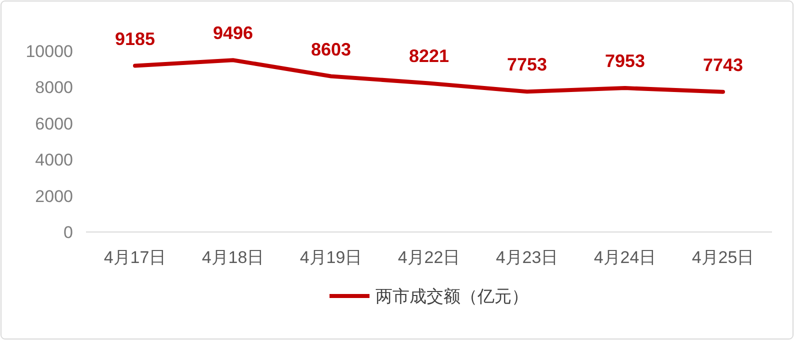 The image size is (794, 340). Describe the element at coordinates (54, 88) in the screenshot. I see `y-tick-label: 8000` at that location.